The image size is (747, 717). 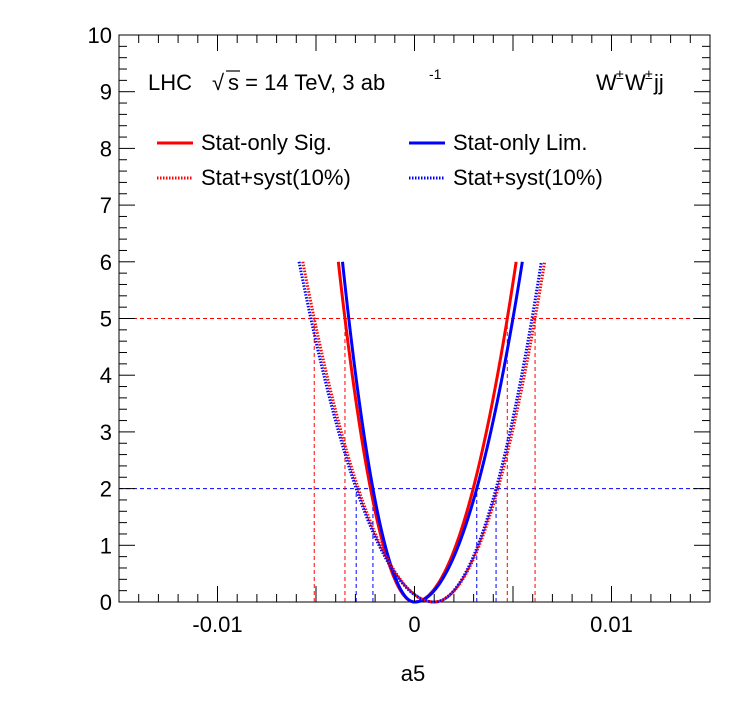 What do you see at coordinates (276, 177) in the screenshot?
I see `legend-label-syst-sig: Stat+syst(10%)` at bounding box center [276, 177].